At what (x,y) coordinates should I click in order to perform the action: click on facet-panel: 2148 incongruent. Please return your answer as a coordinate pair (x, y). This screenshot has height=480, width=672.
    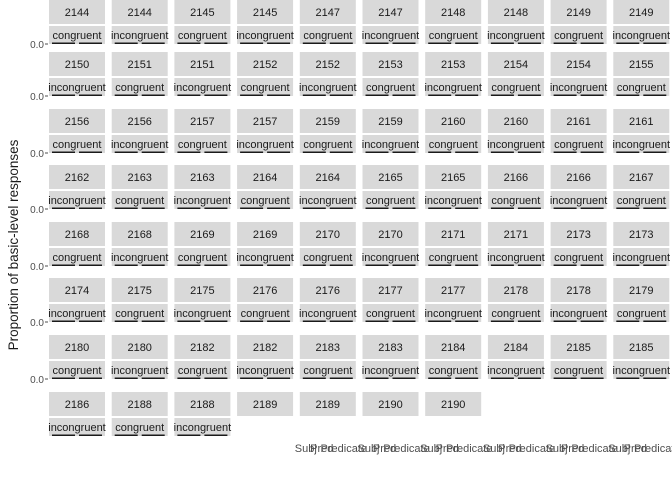
    Looking at the image, I should click on (516, 22).